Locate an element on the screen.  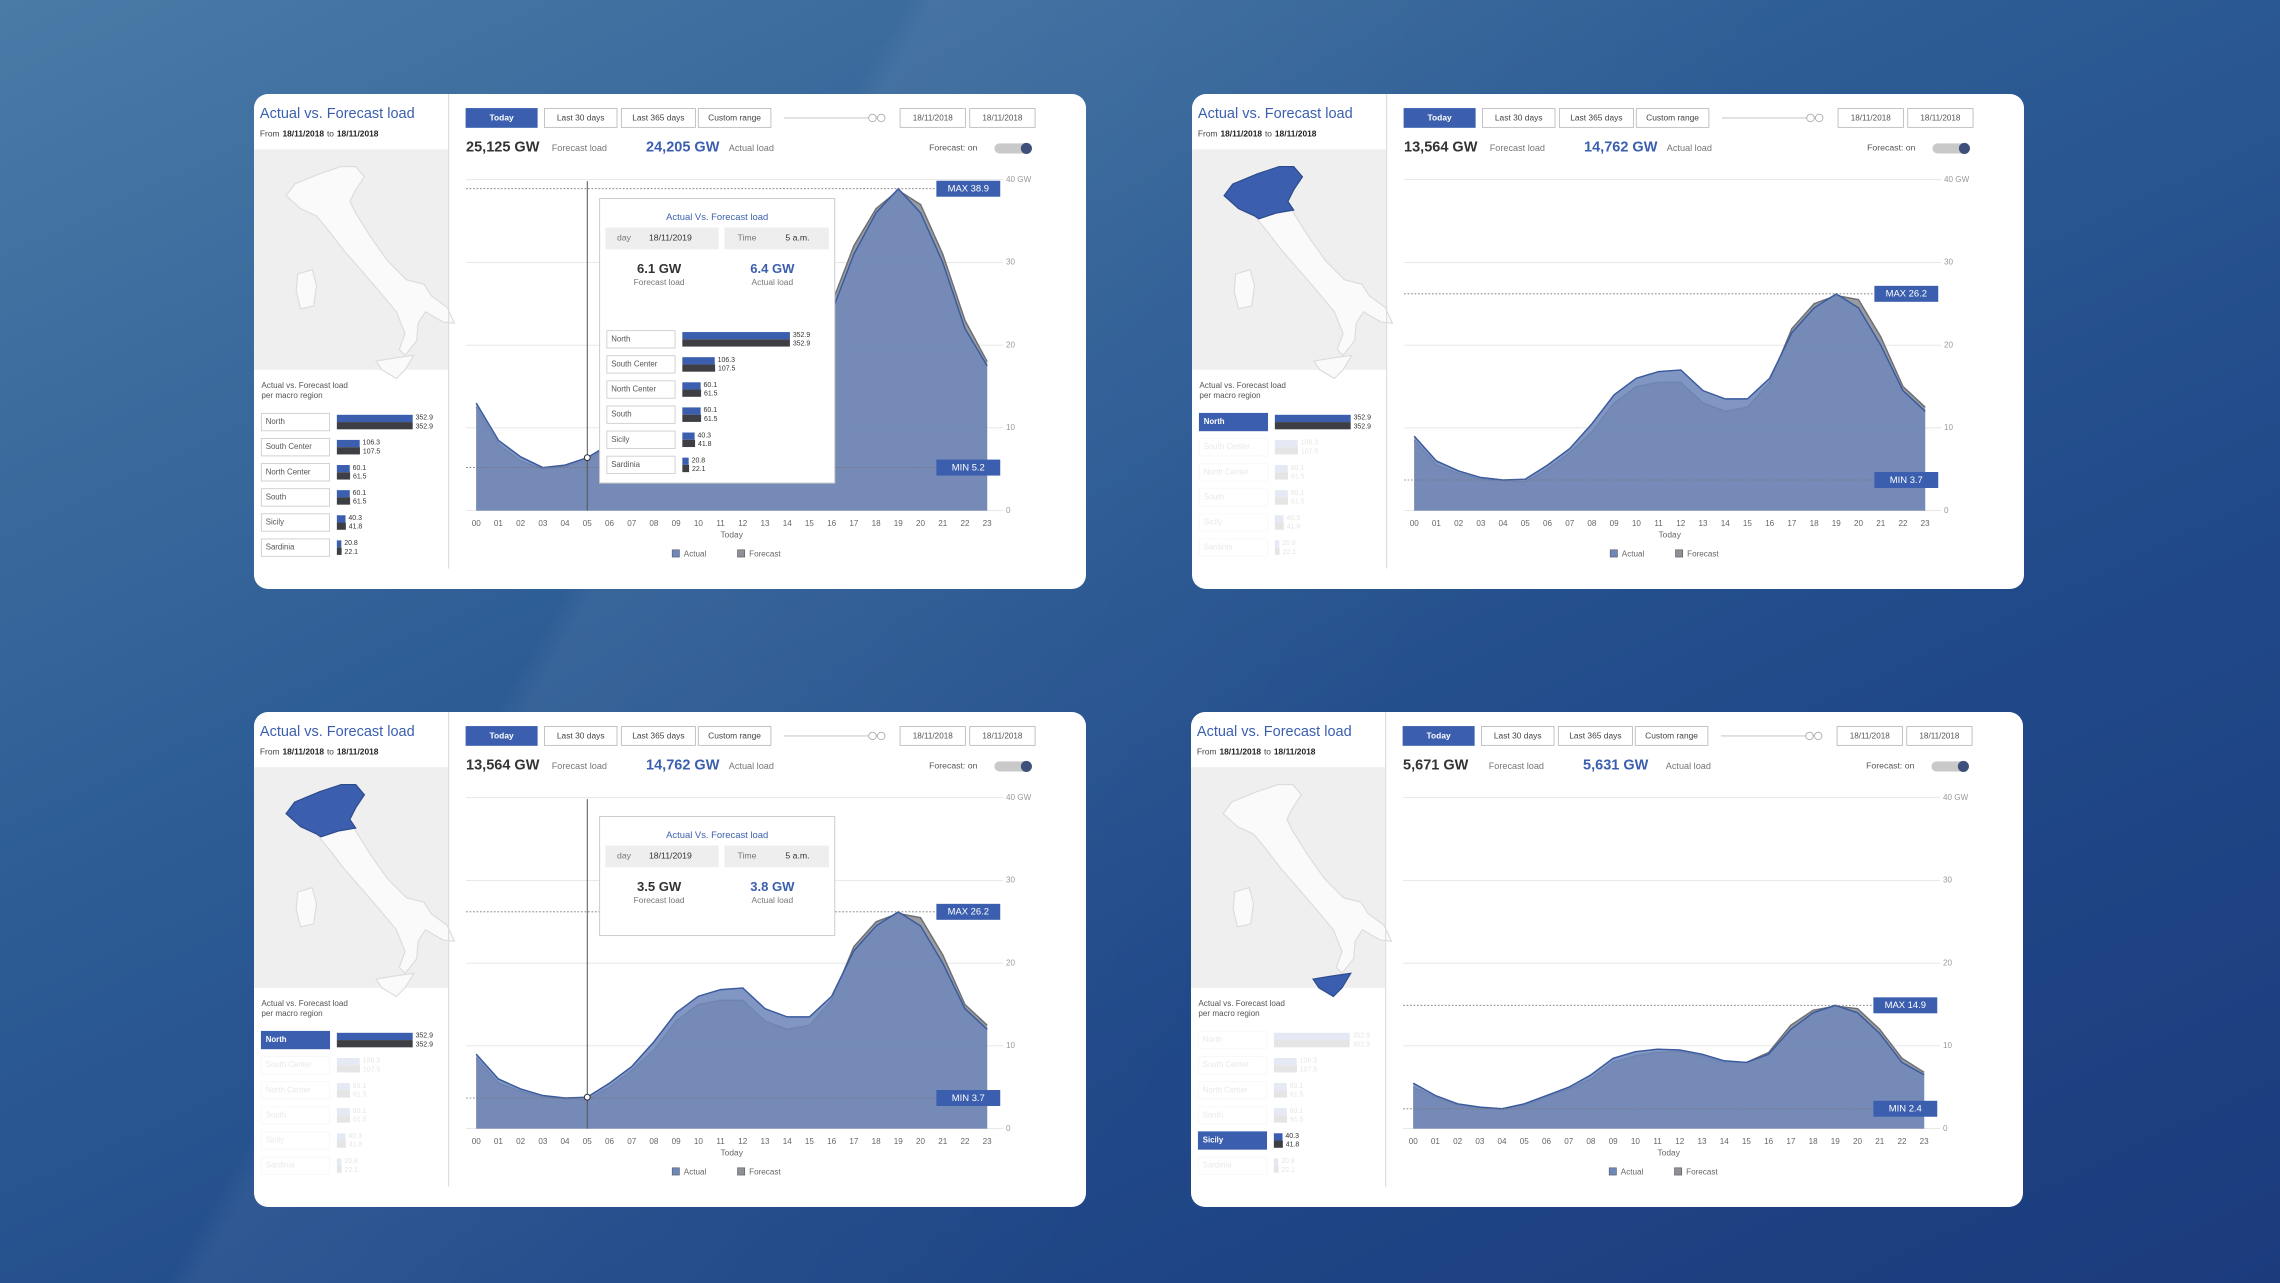
region-actual-label: 106.3 is located at coordinates (372, 1061).